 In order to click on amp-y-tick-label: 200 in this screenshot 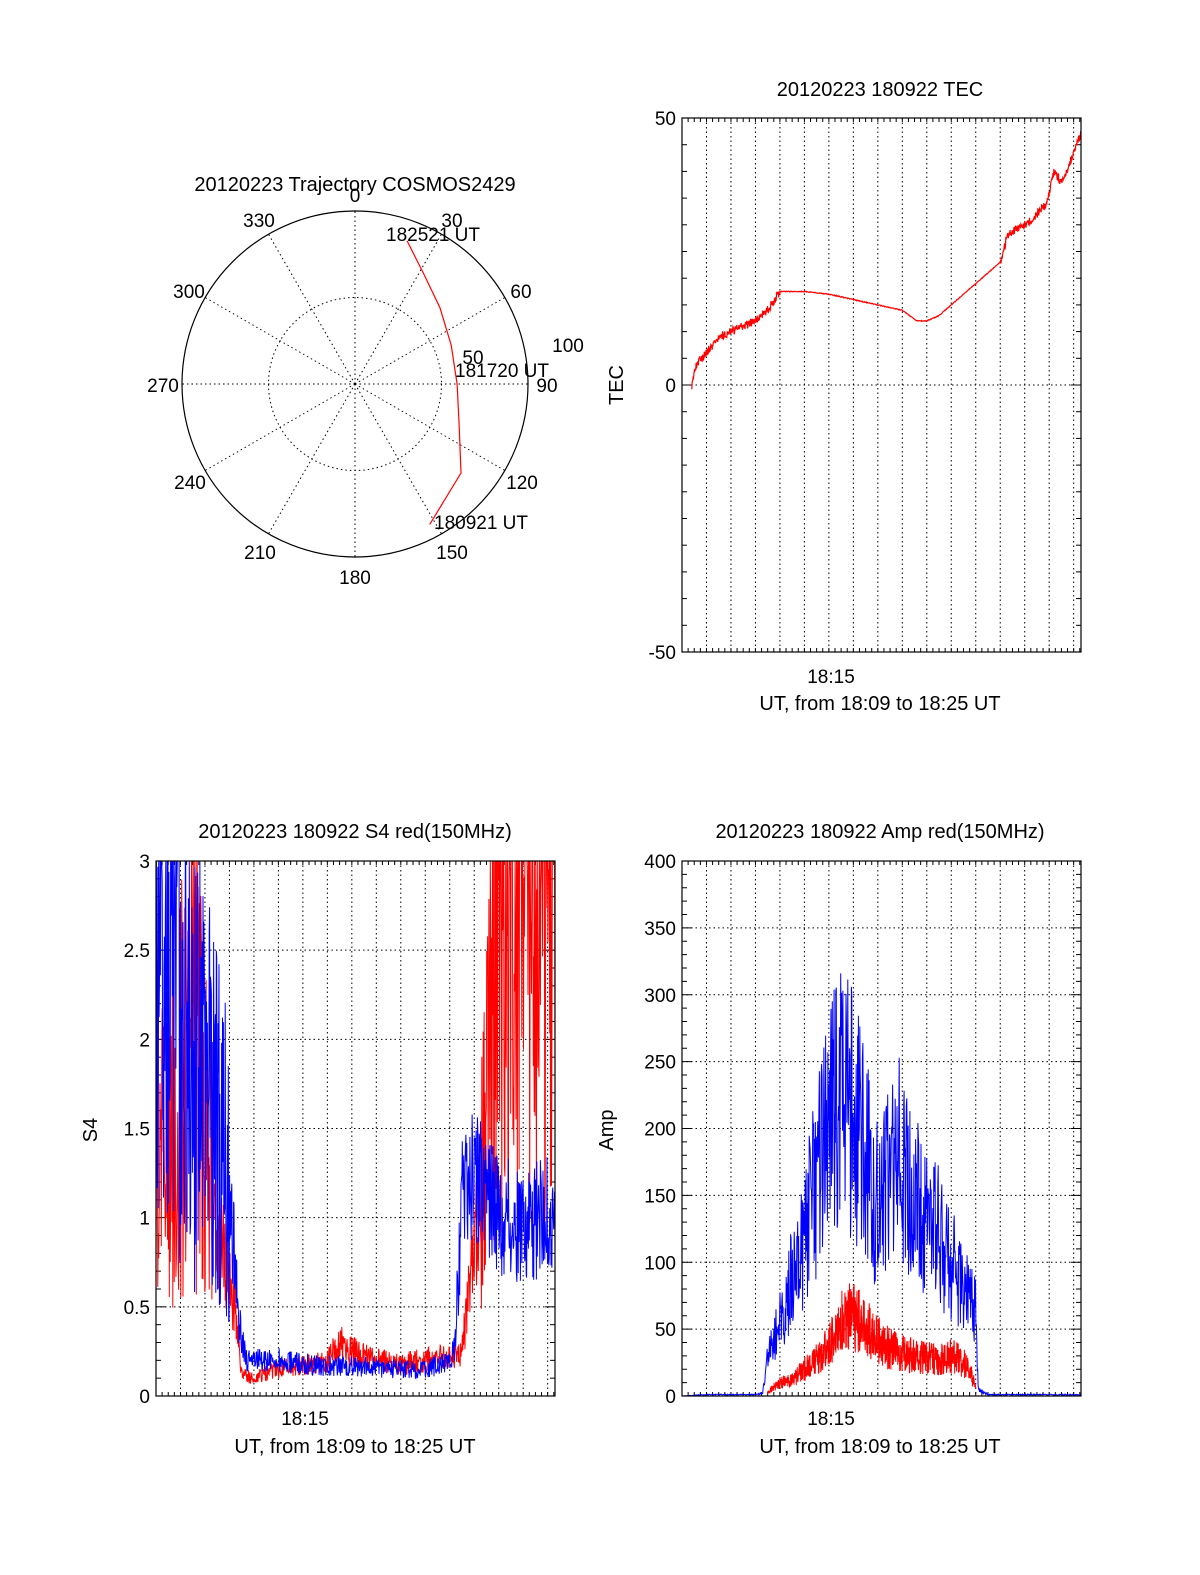, I will do `click(660, 1130)`.